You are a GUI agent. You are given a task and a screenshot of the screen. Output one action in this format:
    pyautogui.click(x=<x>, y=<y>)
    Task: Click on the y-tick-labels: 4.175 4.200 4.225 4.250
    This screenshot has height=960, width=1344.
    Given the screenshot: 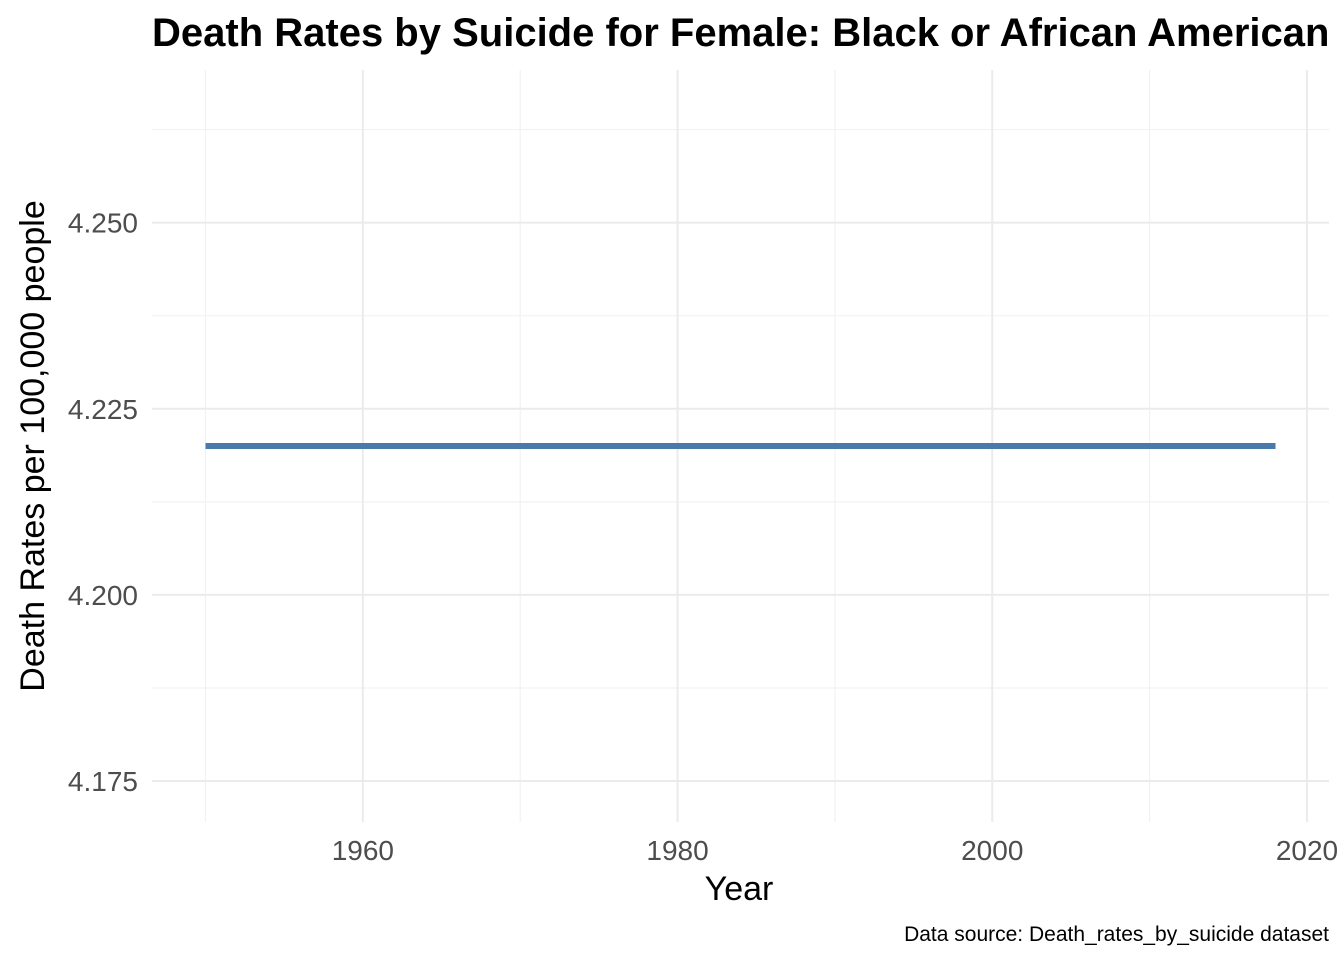 What is the action you would take?
    pyautogui.click(x=103, y=502)
    